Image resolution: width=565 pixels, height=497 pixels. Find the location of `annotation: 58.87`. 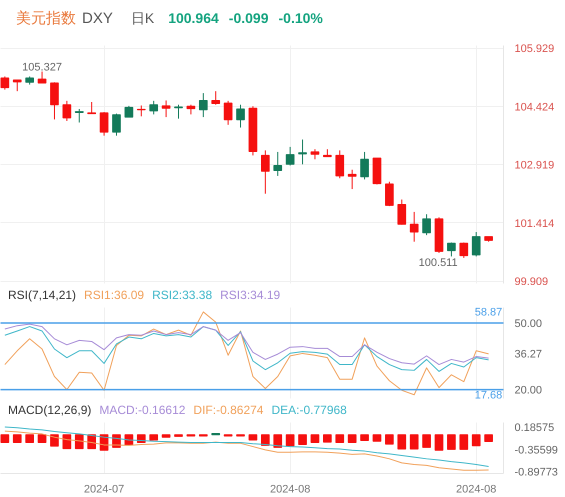

annotation: 58.87 is located at coordinates (488, 312).